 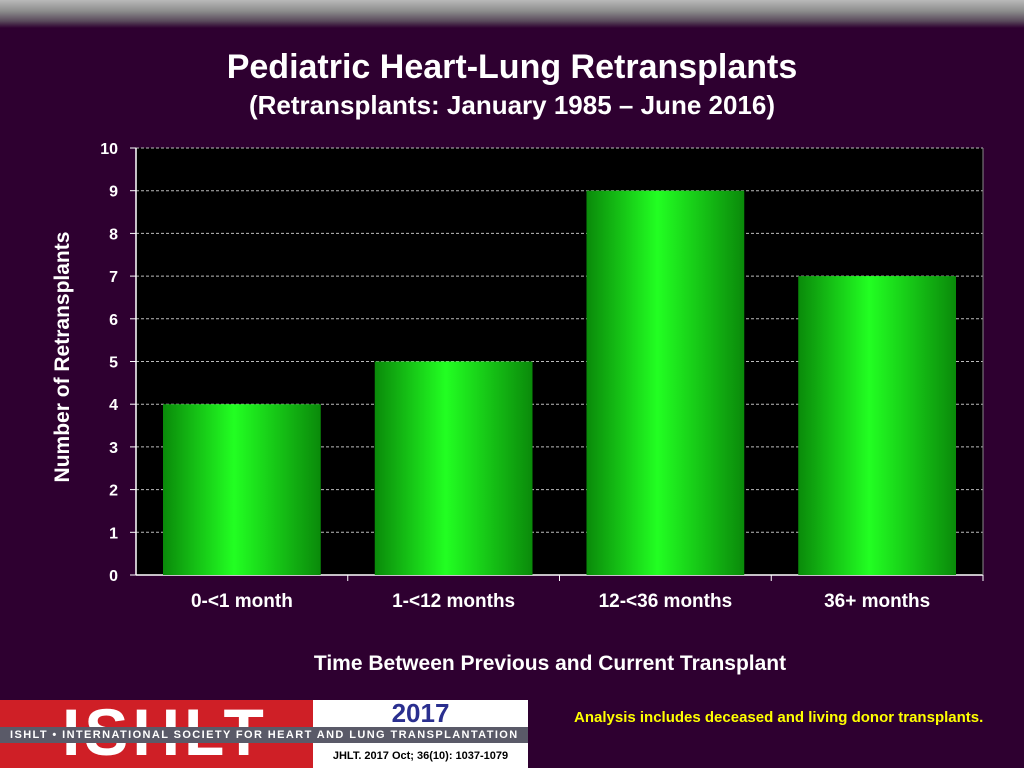 I want to click on y-tick-label: 1, so click(x=113, y=533).